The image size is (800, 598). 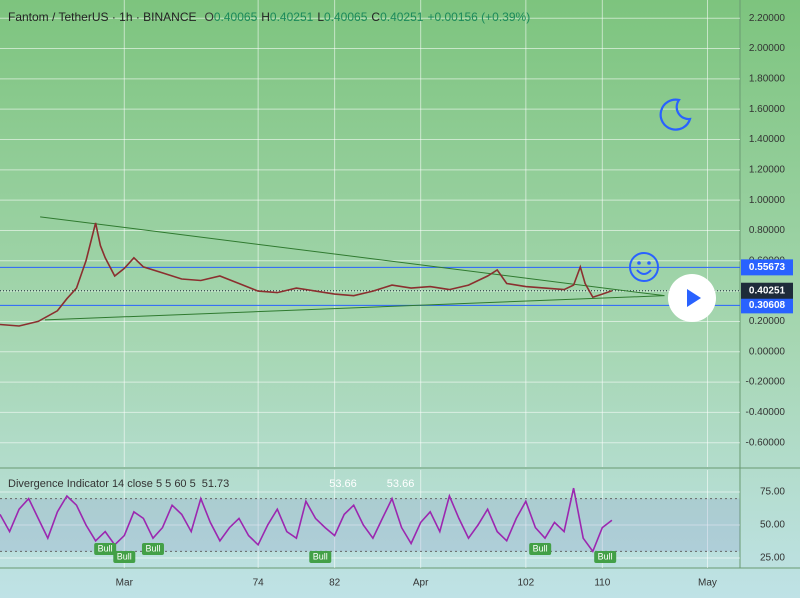 I want to click on y-tick-label: 0.00000, so click(x=767, y=351).